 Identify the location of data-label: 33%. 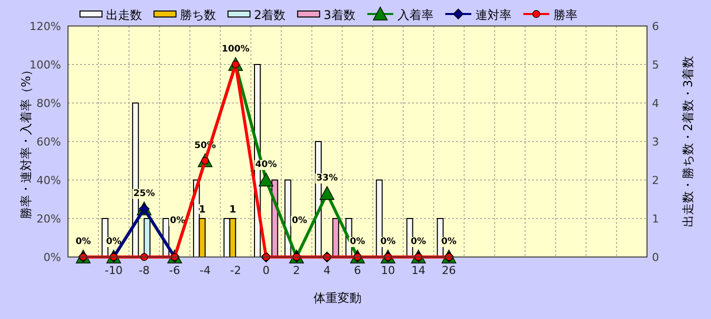
(327, 178).